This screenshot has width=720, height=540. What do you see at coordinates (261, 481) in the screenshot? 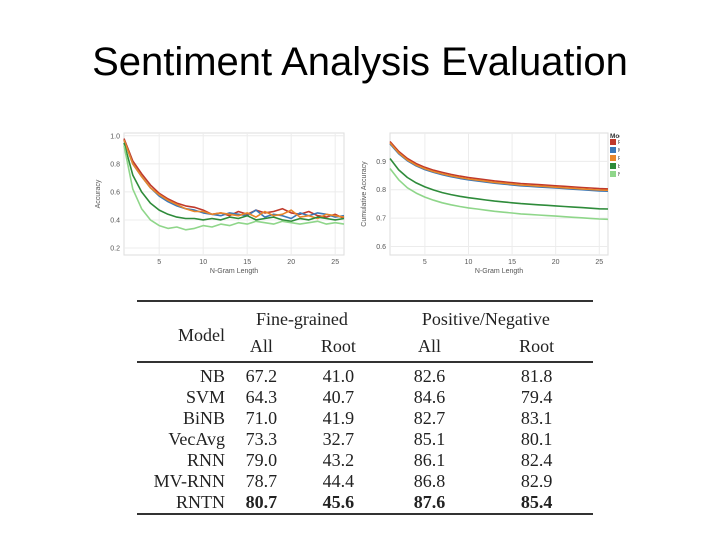
I see `cell-value: 78.7` at bounding box center [261, 481].